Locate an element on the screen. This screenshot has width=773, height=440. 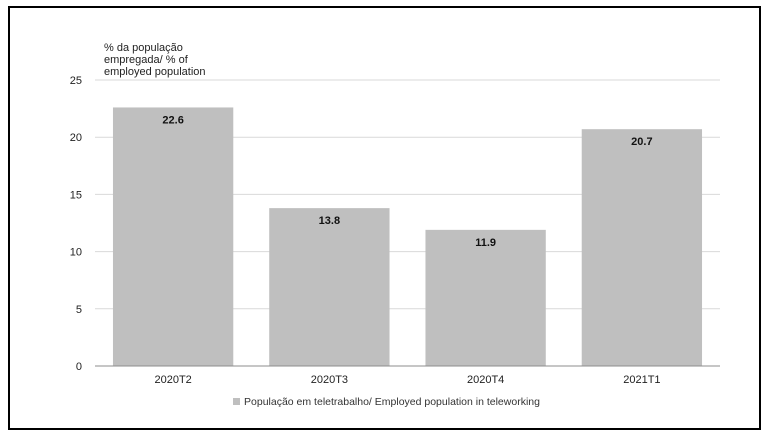
y-tick-labels: 0 5 10 15 20 25 is located at coordinates (76, 224).